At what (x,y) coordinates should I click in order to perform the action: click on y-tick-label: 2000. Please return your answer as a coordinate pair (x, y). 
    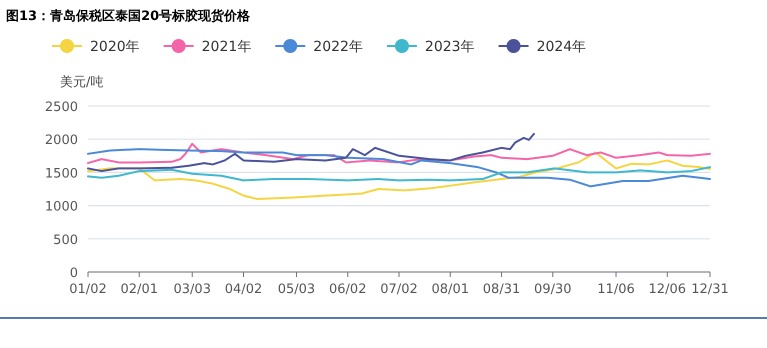
    Looking at the image, I should click on (61, 140).